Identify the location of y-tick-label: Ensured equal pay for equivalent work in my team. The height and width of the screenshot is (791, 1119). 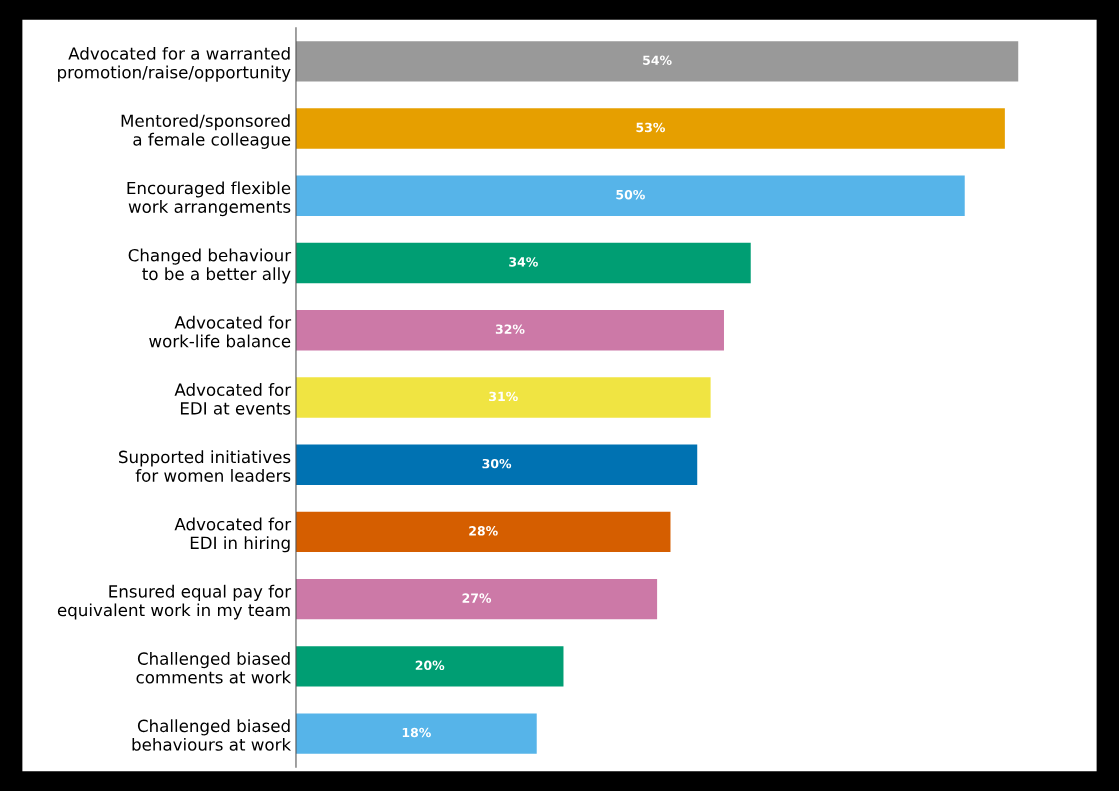
(174, 602).